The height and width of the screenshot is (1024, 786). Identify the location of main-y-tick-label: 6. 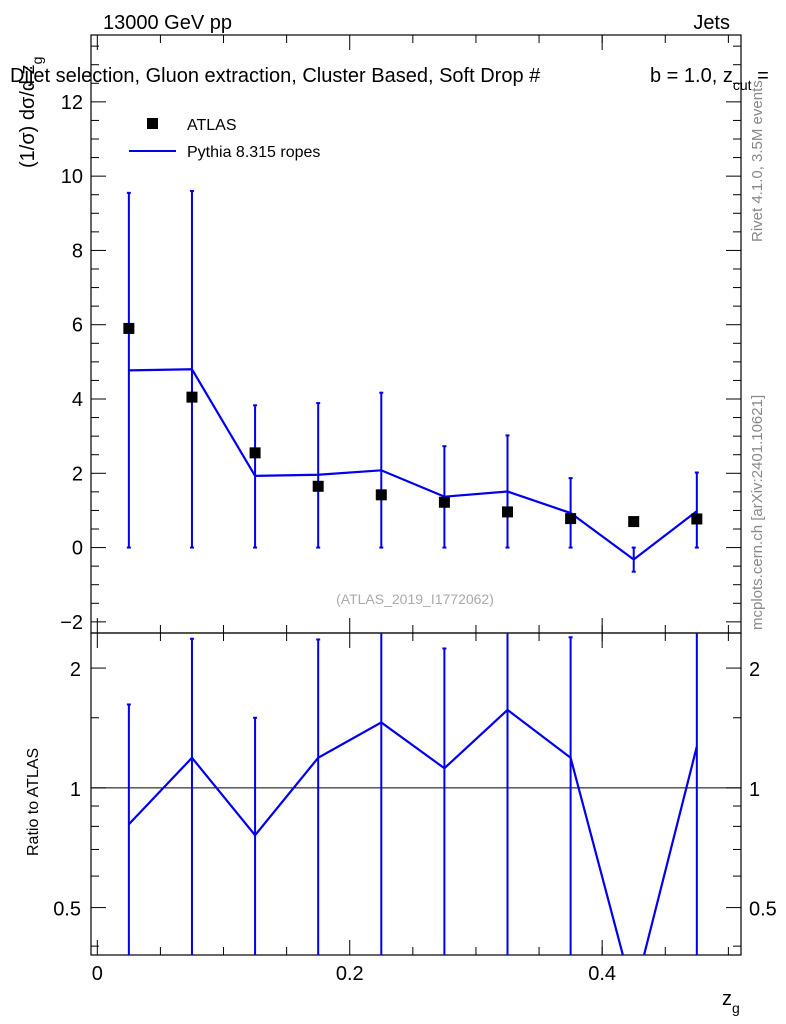
(77, 326).